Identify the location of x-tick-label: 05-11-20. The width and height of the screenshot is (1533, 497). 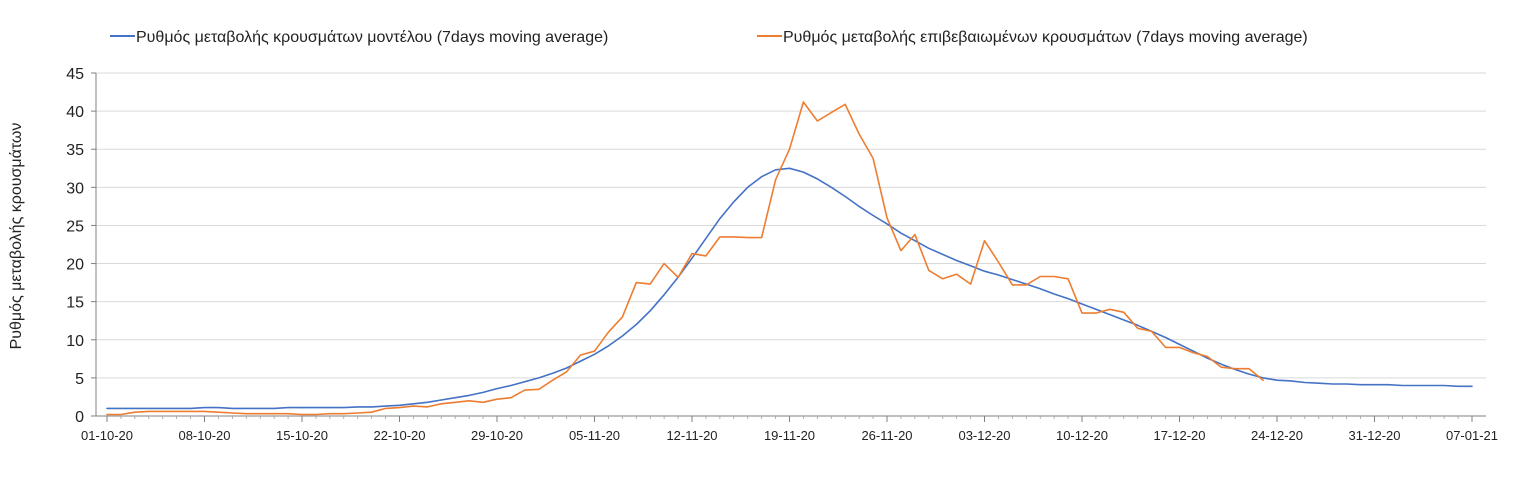
(594, 435).